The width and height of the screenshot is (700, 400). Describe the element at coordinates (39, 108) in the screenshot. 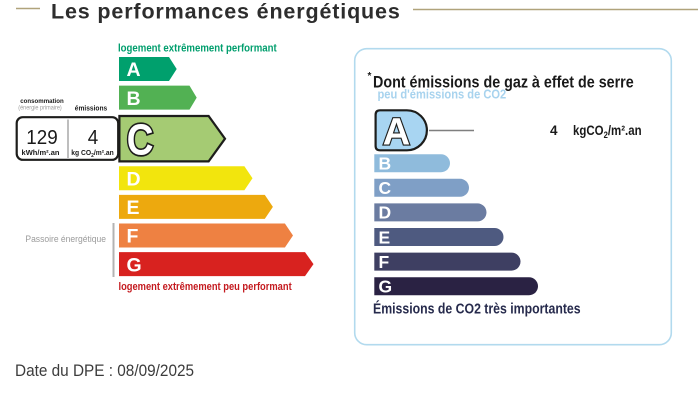

I see `svg-text: (énergie primaire)` at that location.